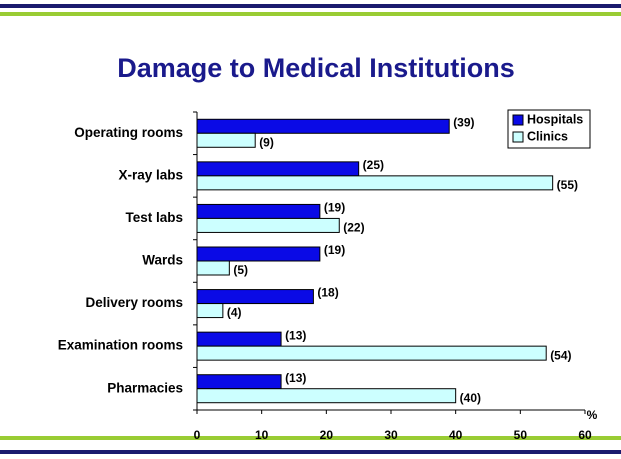  What do you see at coordinates (266, 142) in the screenshot?
I see `value-label: (9)` at bounding box center [266, 142].